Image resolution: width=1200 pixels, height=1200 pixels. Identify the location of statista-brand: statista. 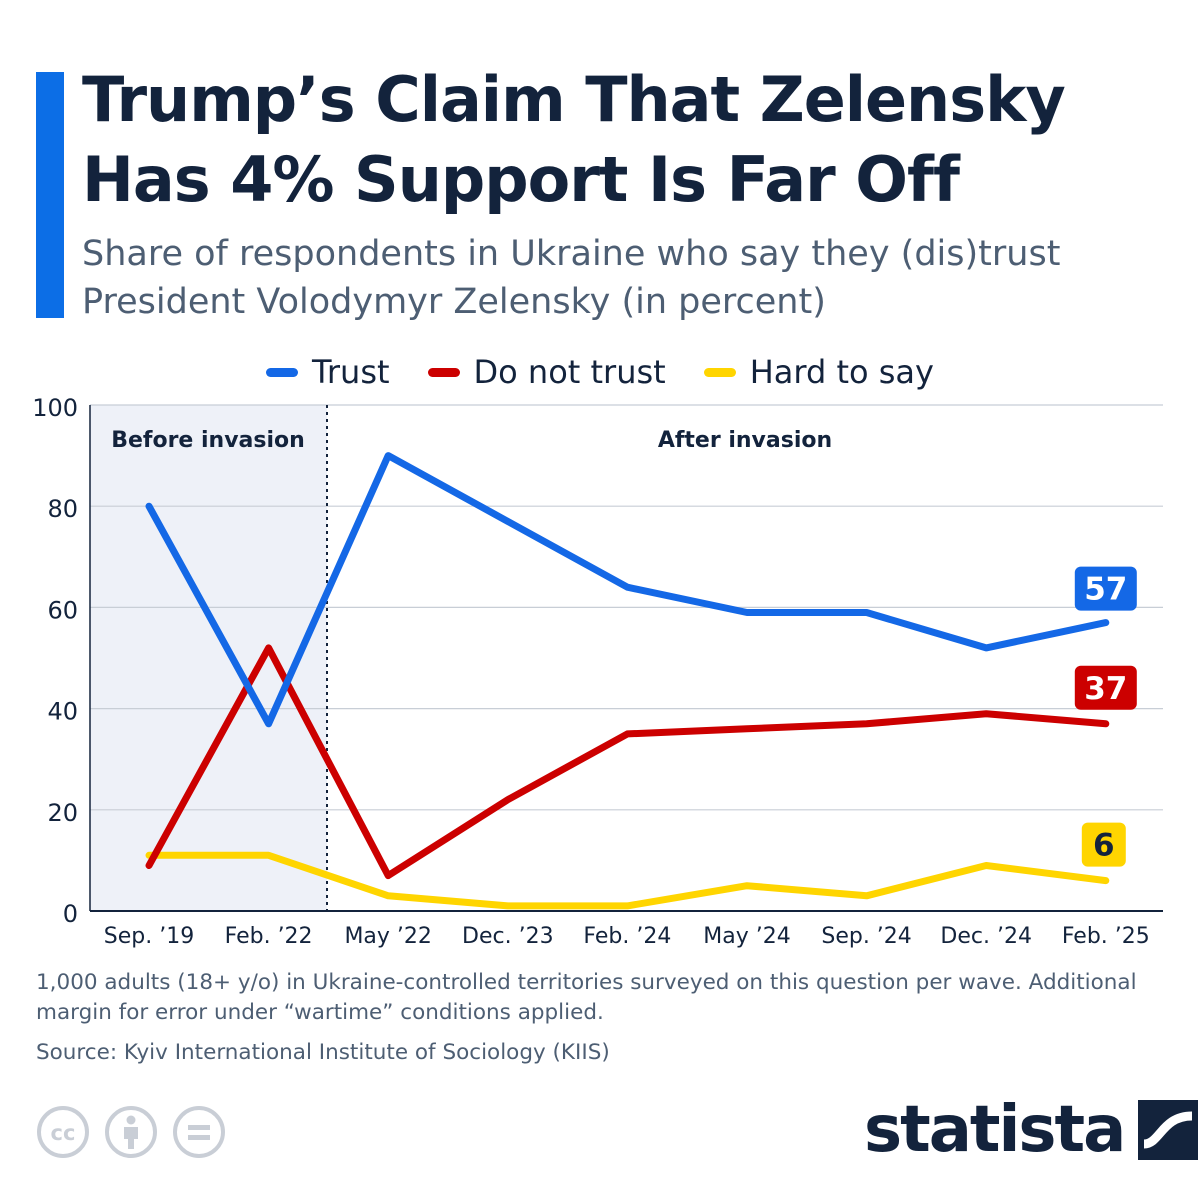
(1031, 1130).